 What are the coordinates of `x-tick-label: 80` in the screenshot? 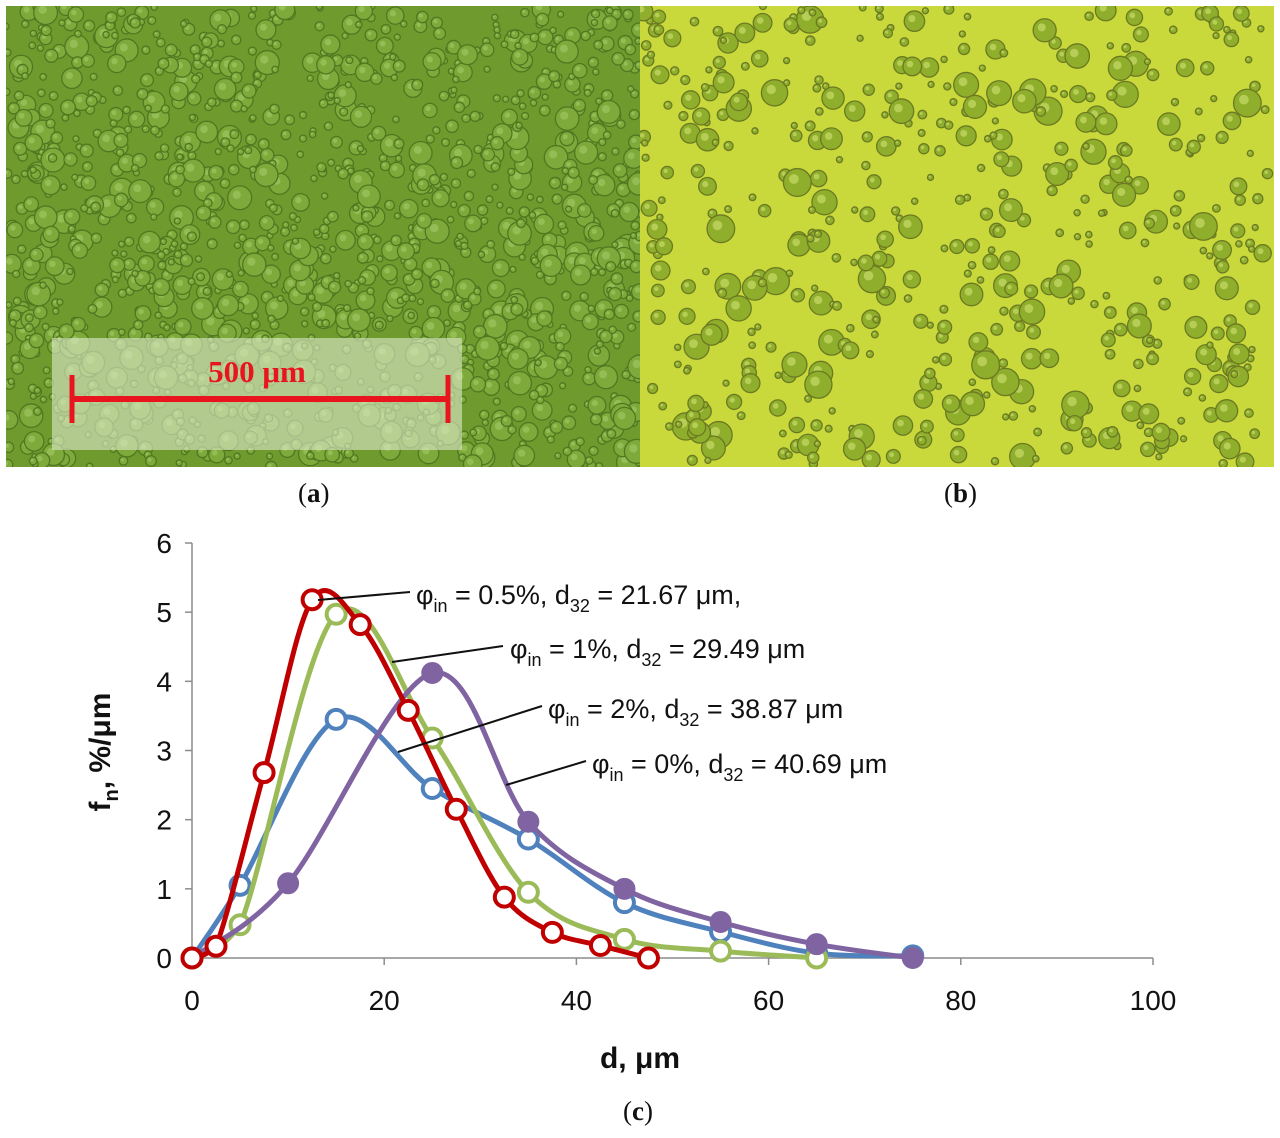 It's located at (960, 1000).